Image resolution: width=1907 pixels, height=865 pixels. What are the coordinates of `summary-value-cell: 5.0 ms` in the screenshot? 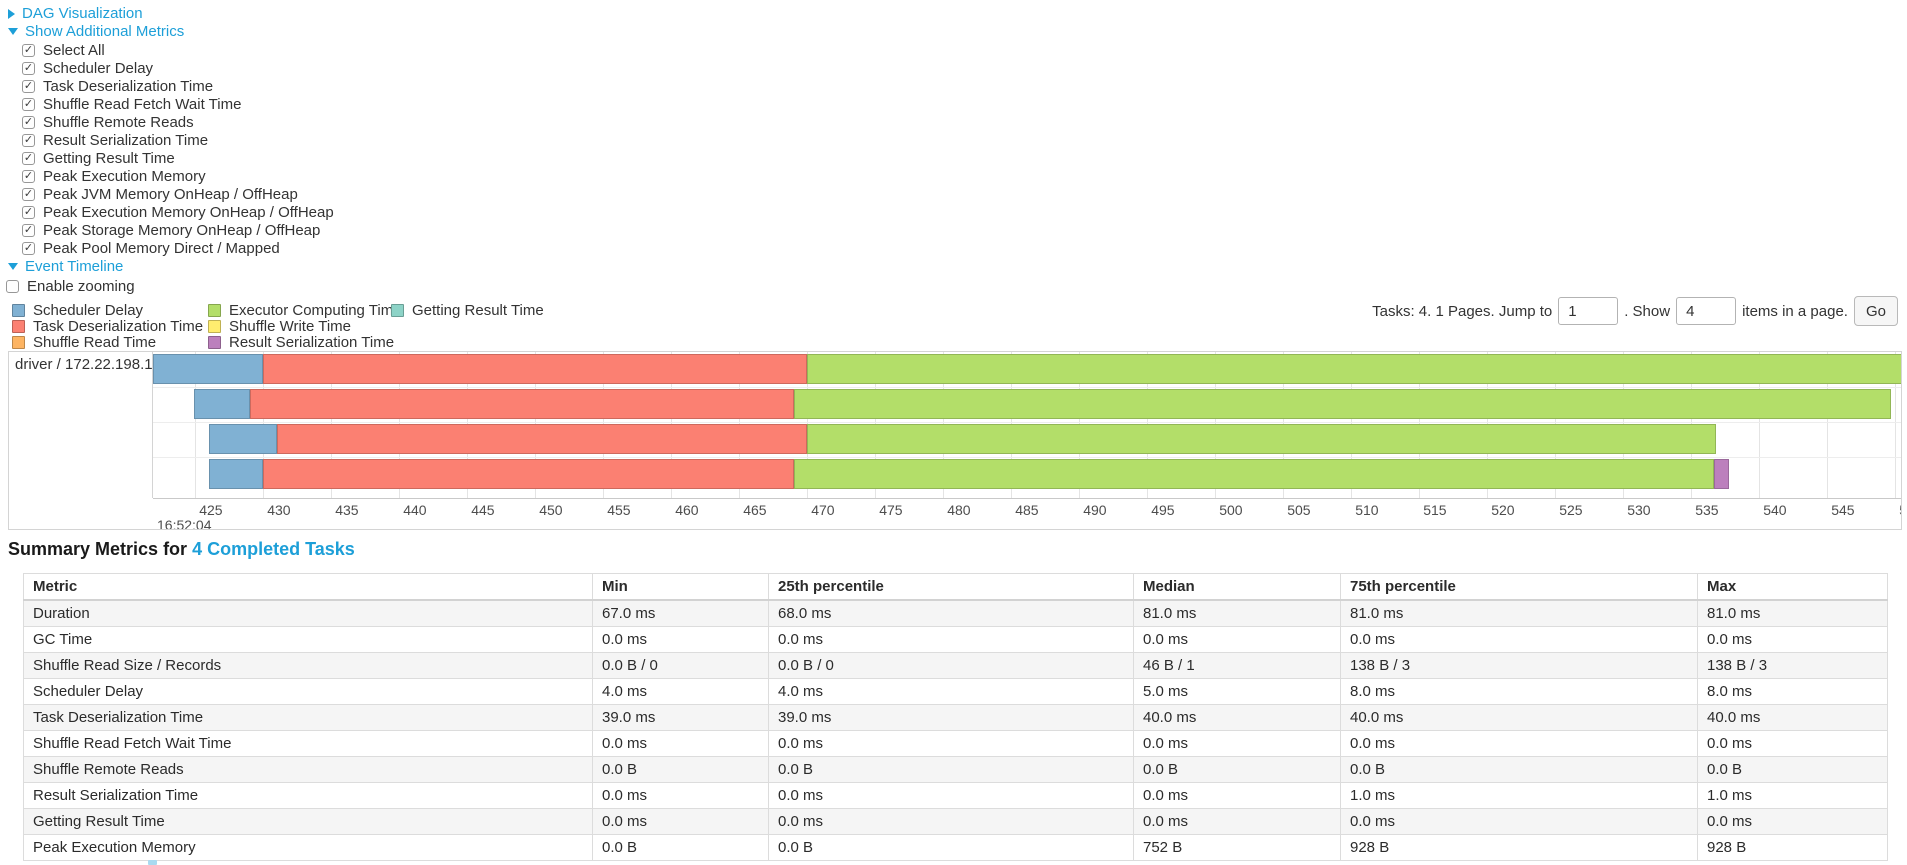 It's located at (1237, 691).